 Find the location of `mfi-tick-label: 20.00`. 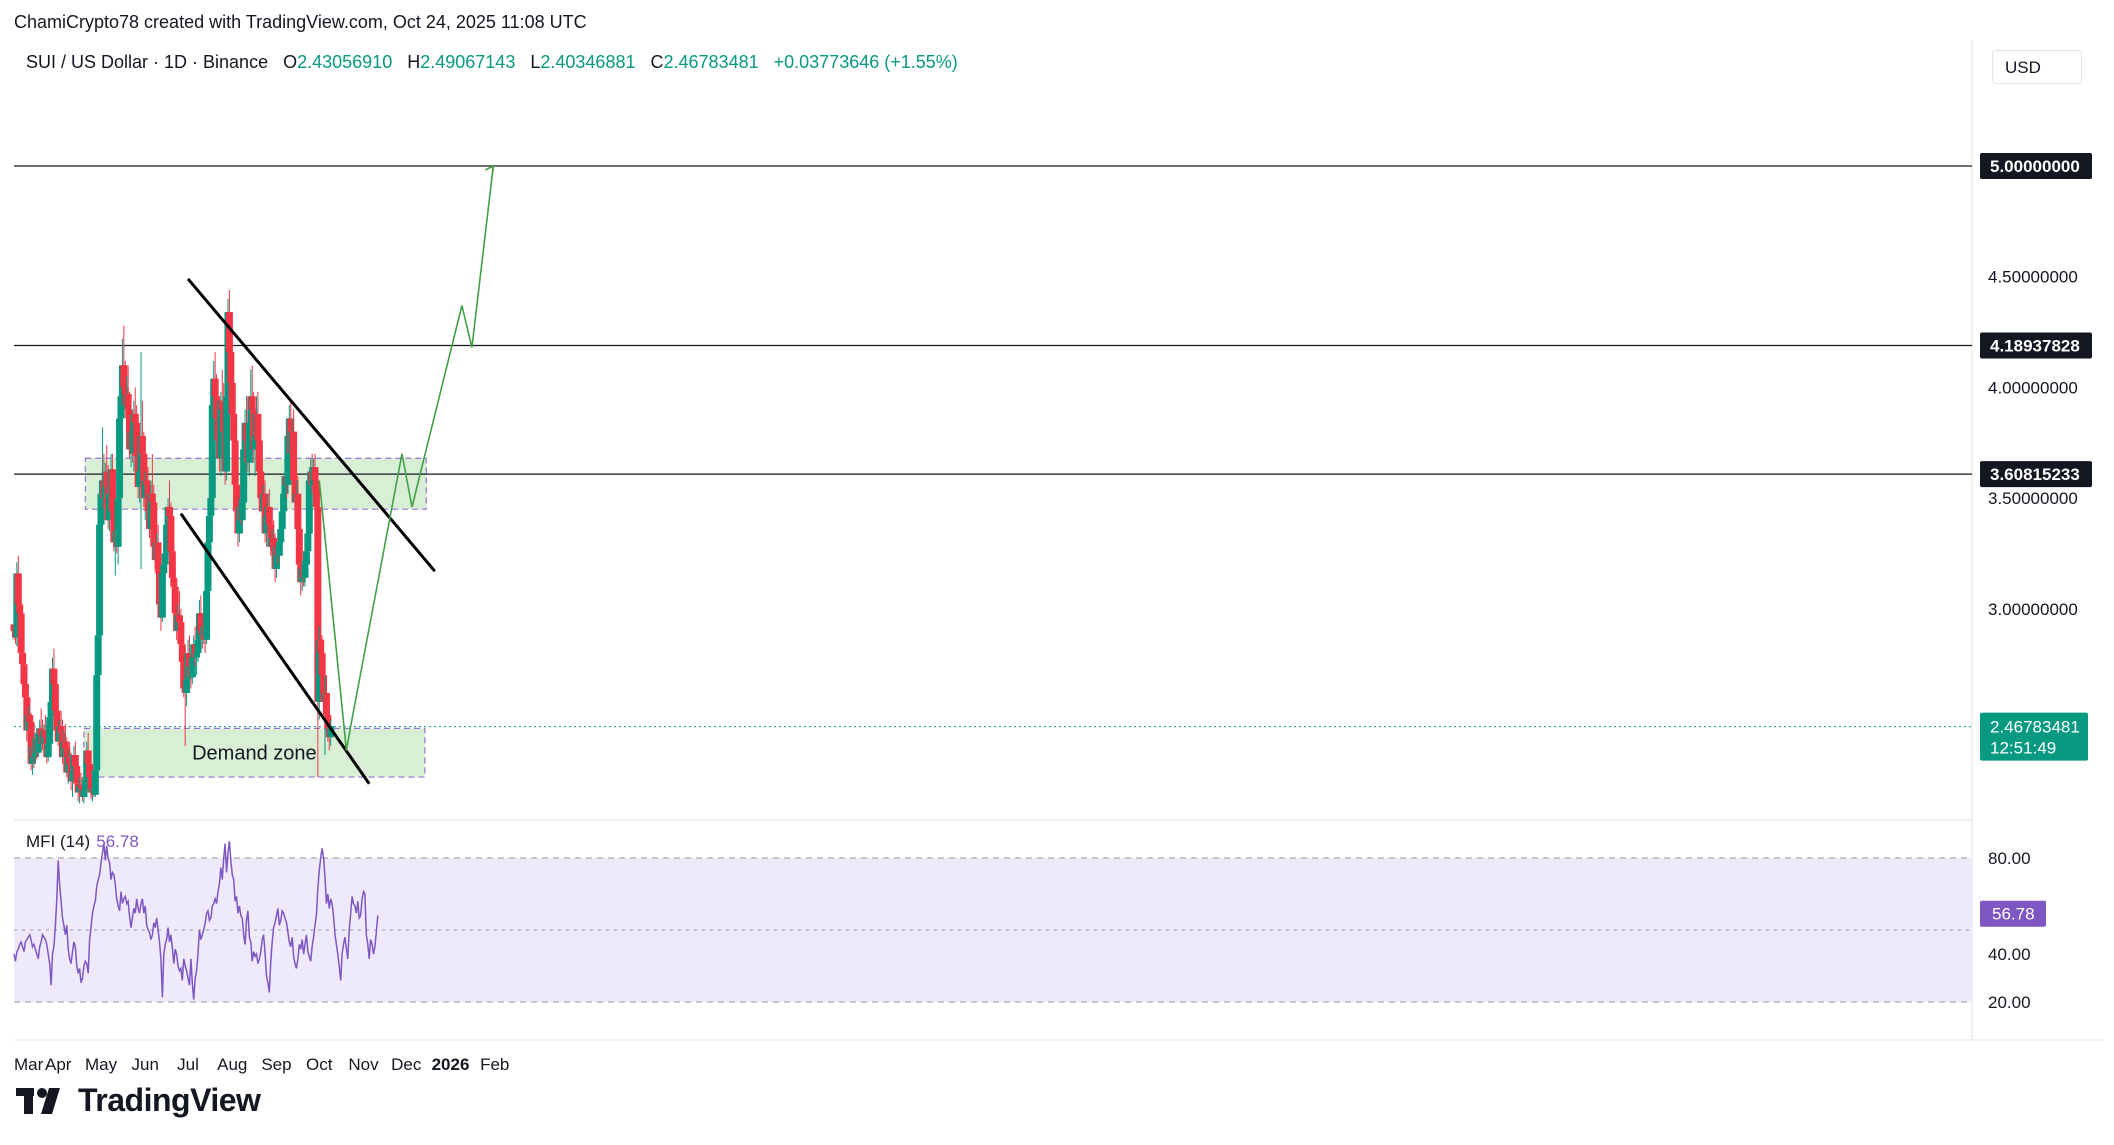

mfi-tick-label: 20.00 is located at coordinates (2009, 1002).